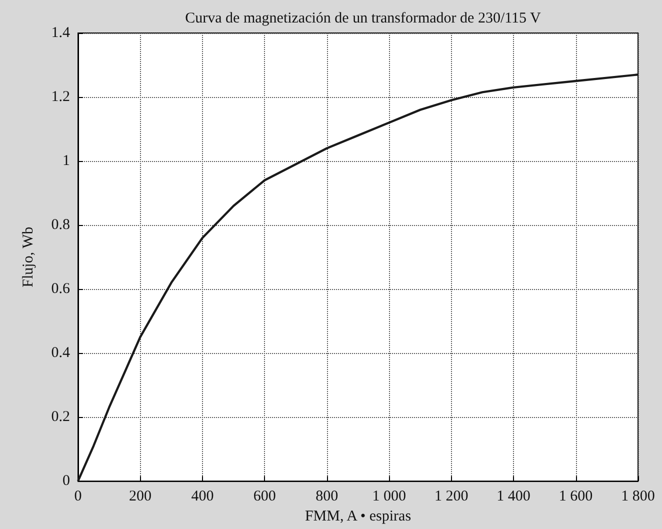 The image size is (662, 529). I want to click on y-tick-label: 1.2, so click(60, 97).